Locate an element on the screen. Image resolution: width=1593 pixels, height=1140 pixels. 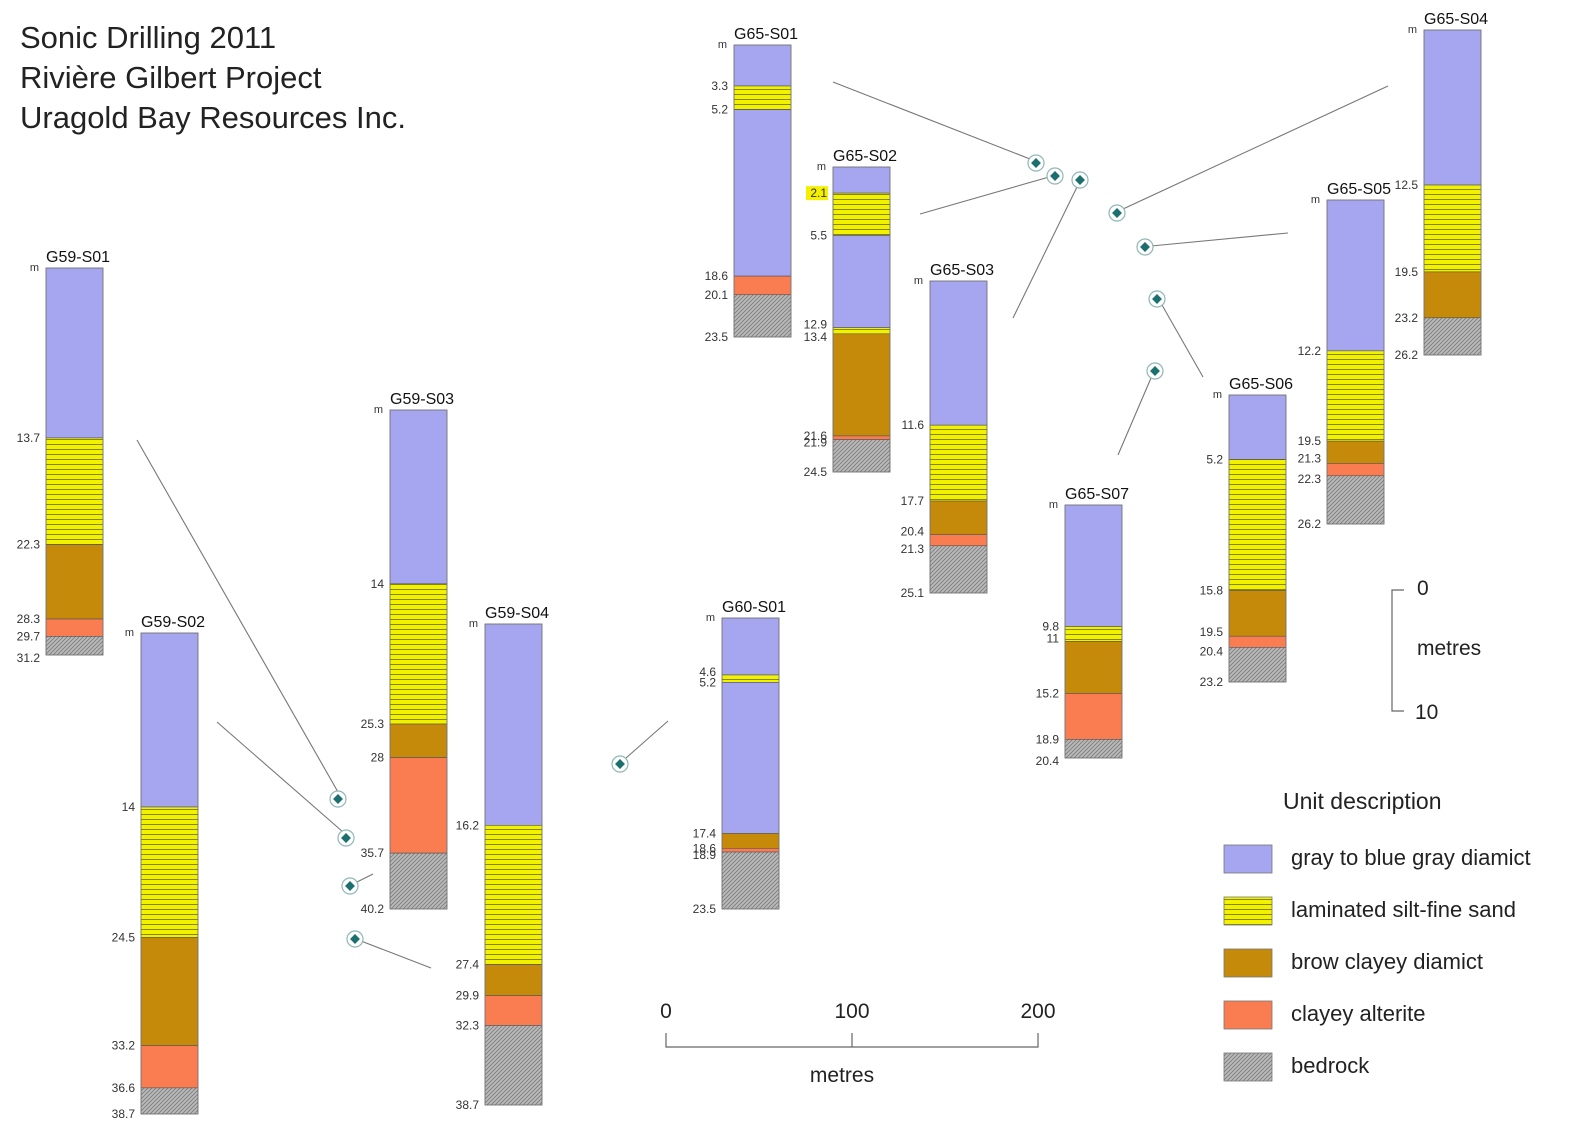
depth-label: 18.6 is located at coordinates (717, 276).